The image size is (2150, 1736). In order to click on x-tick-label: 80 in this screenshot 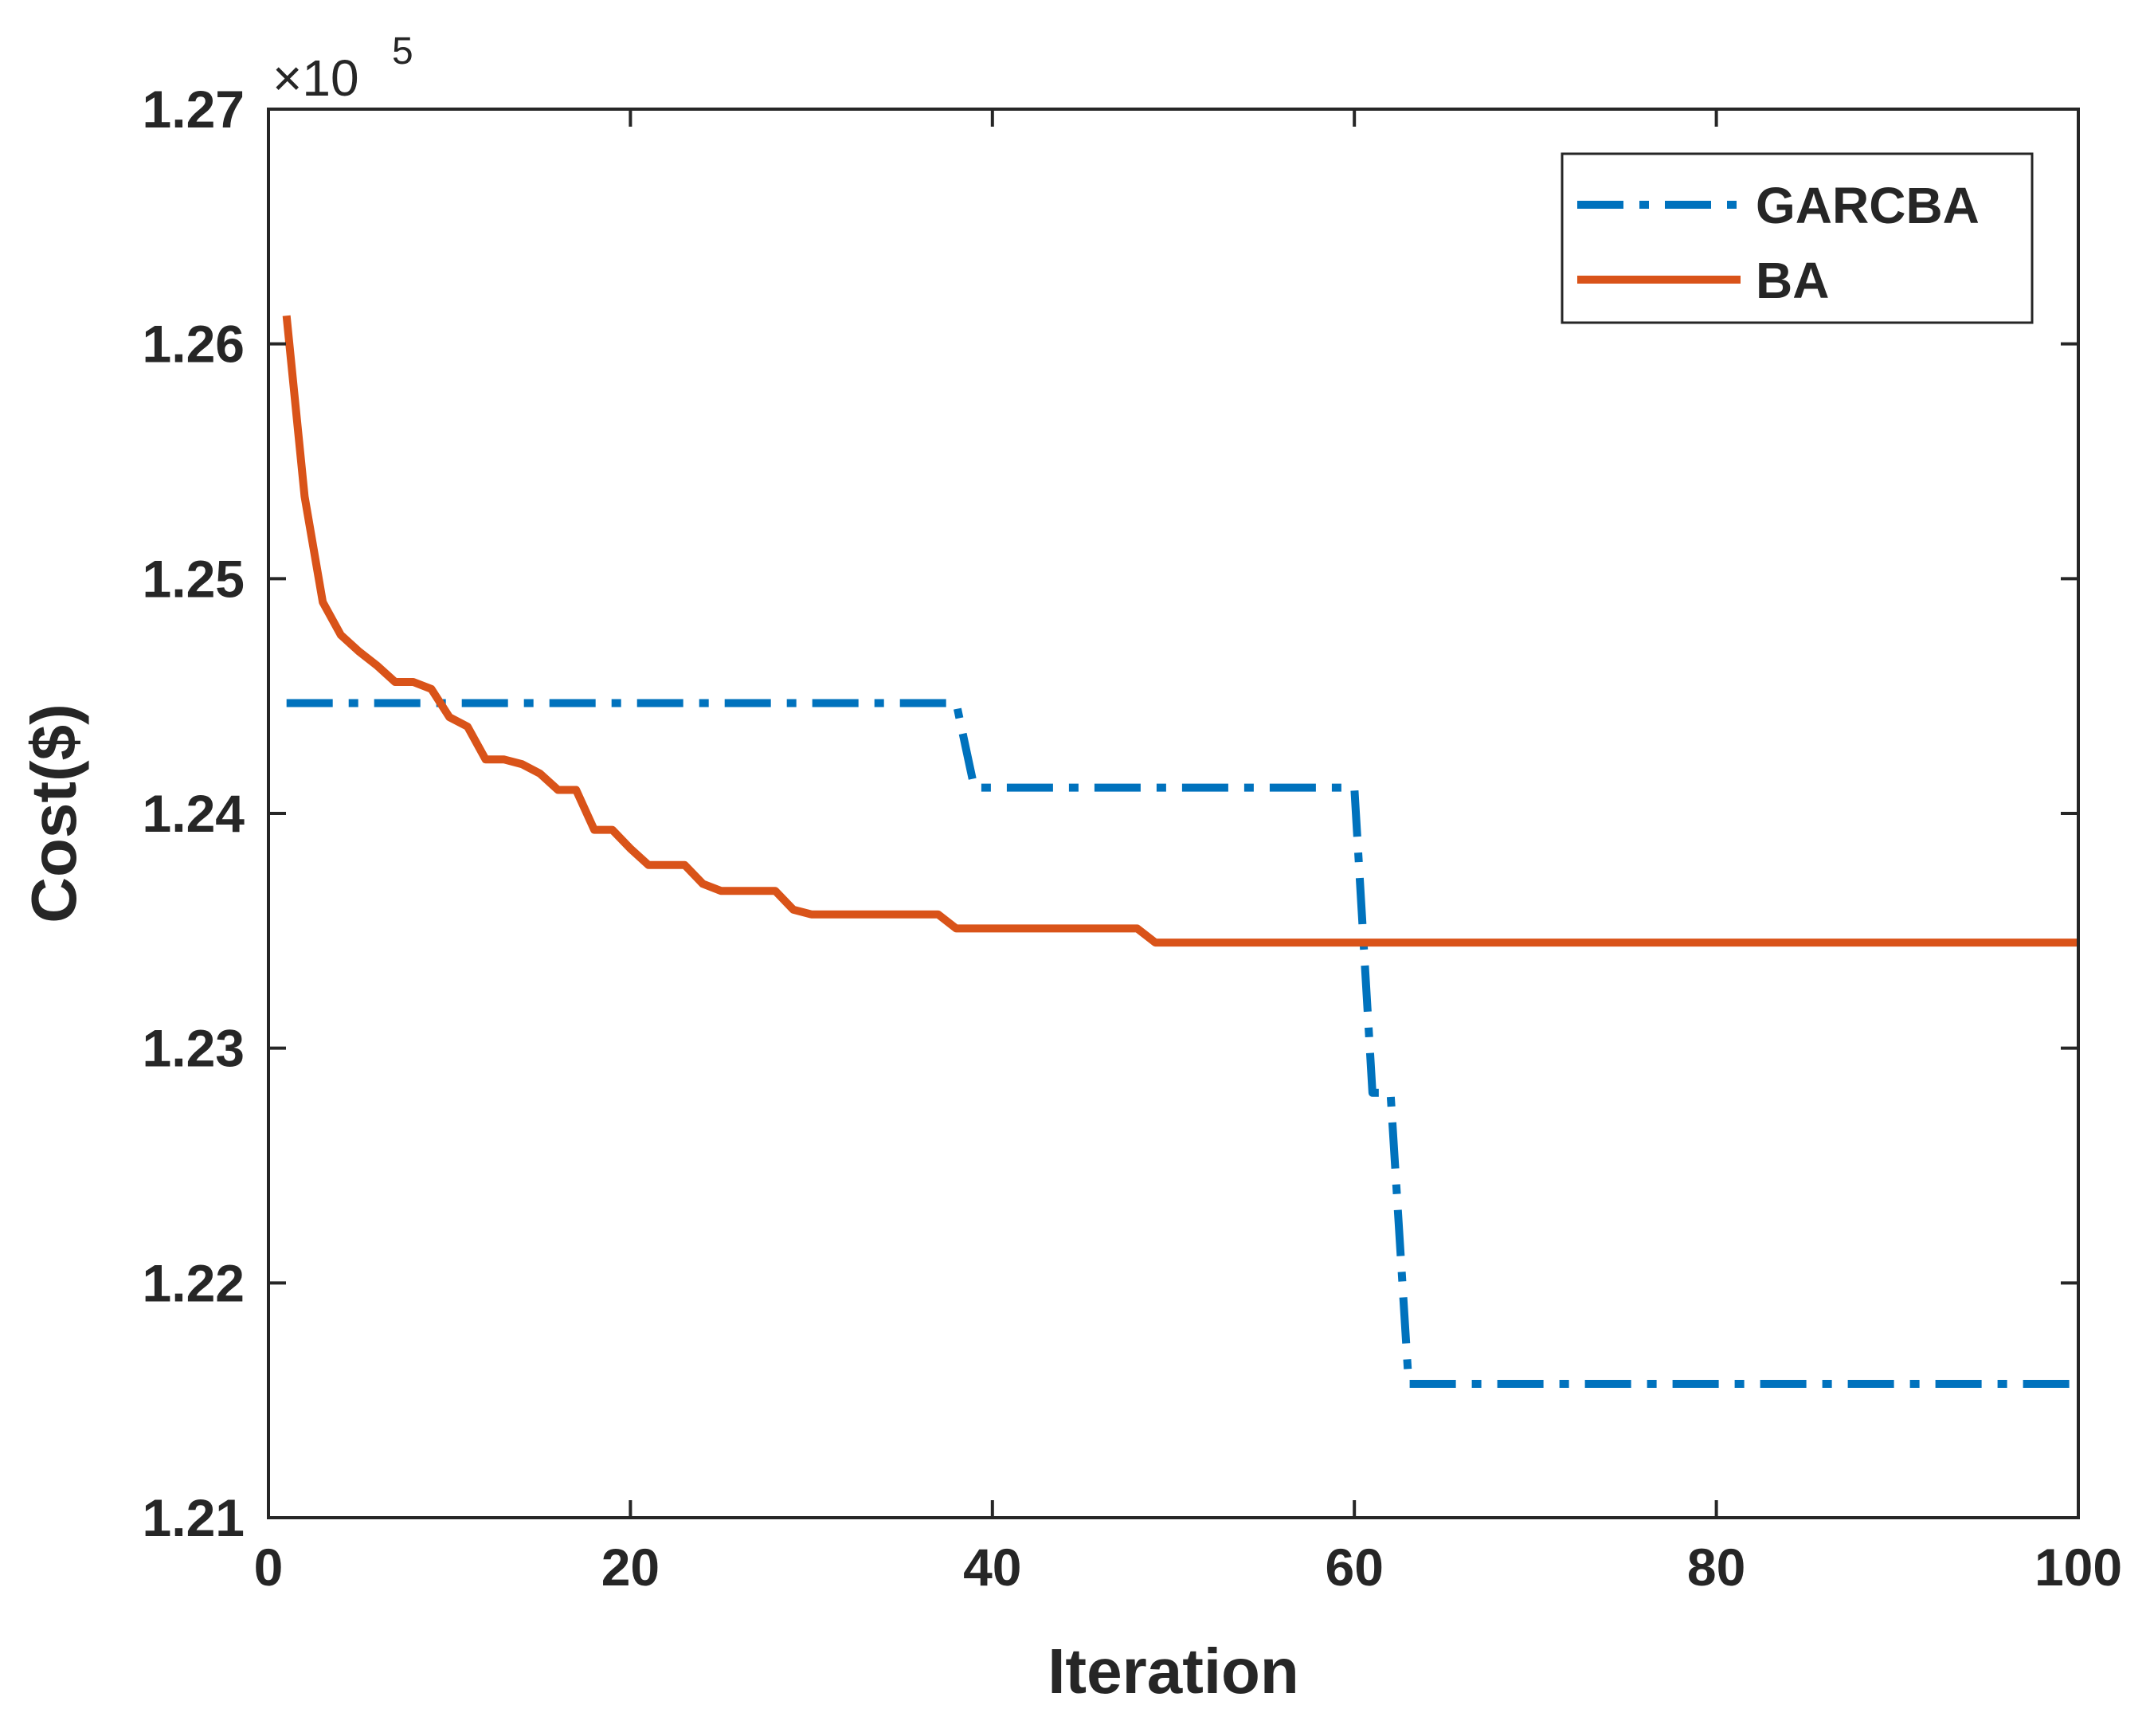, I will do `click(1716, 1567)`.